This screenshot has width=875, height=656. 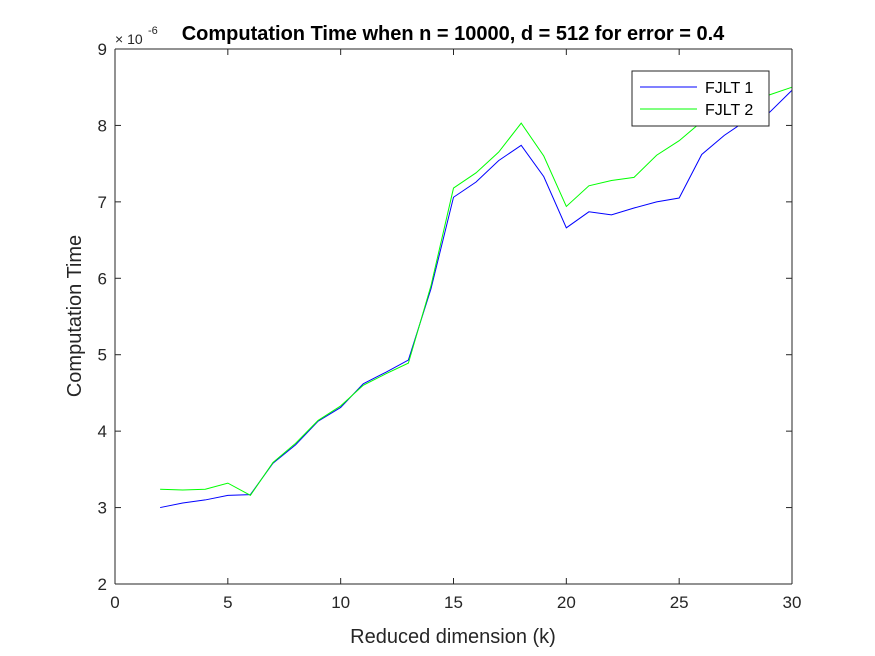 What do you see at coordinates (792, 602) in the screenshot?
I see `x-tick-label: 30` at bounding box center [792, 602].